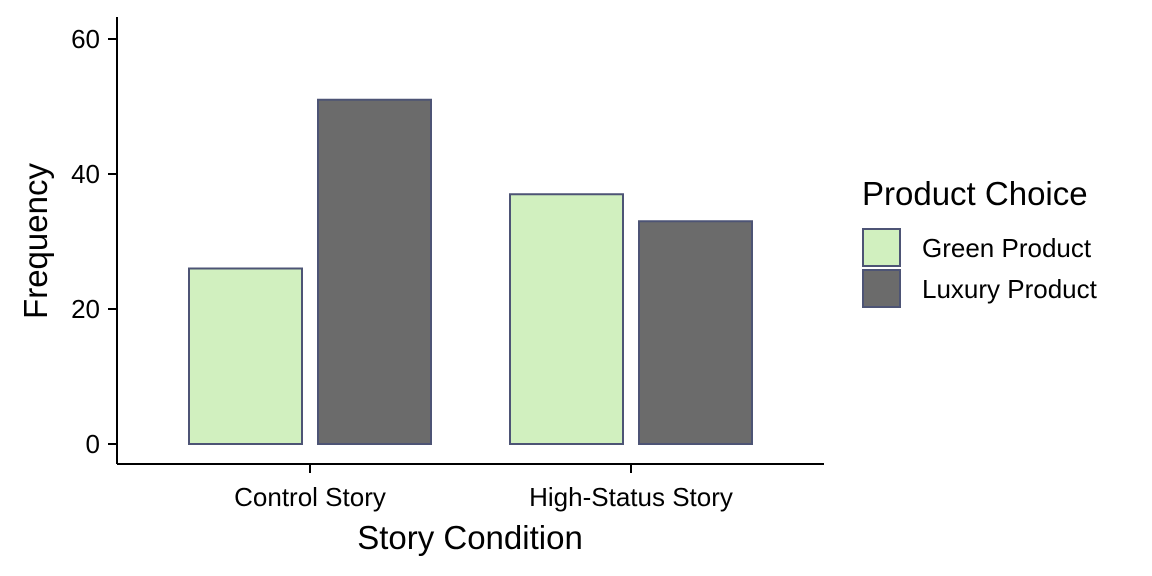 The image size is (1152, 576). What do you see at coordinates (631, 497) in the screenshot?
I see `x-tick-label: High-Status Story` at bounding box center [631, 497].